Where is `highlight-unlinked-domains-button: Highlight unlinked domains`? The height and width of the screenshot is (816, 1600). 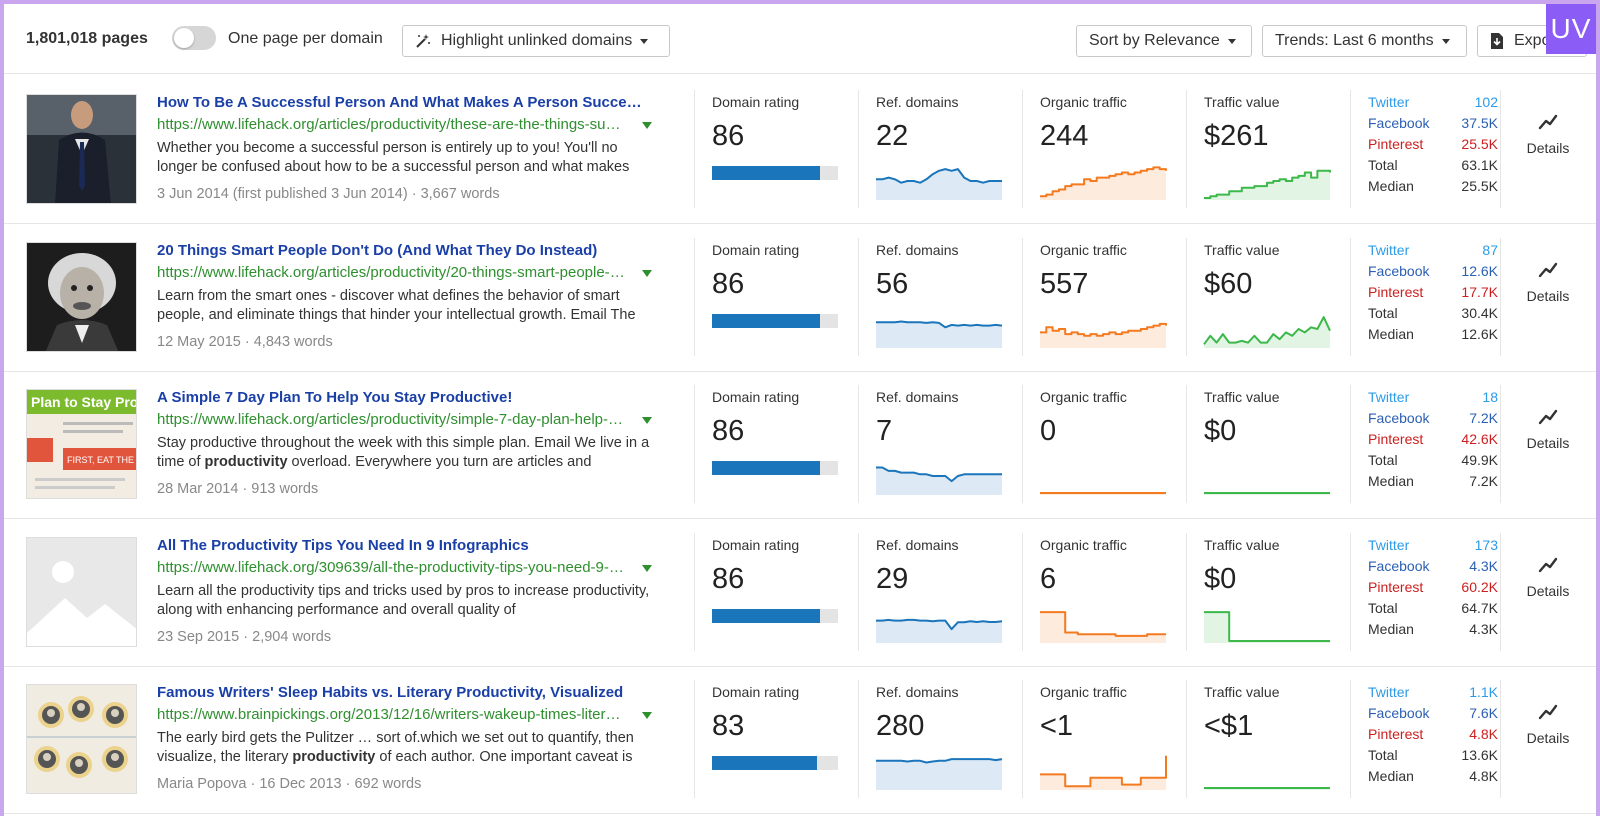
highlight-unlinked-domains-button: Highlight unlinked domains is located at coordinates (536, 41).